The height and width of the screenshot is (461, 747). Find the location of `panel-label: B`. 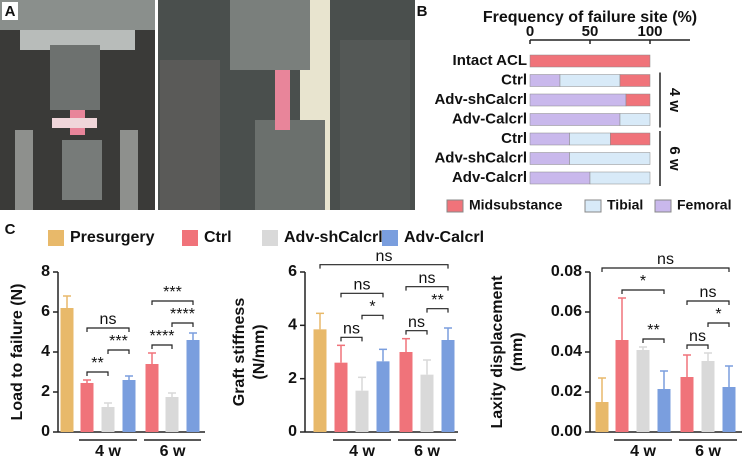

panel-label: B is located at coordinates (422, 11).